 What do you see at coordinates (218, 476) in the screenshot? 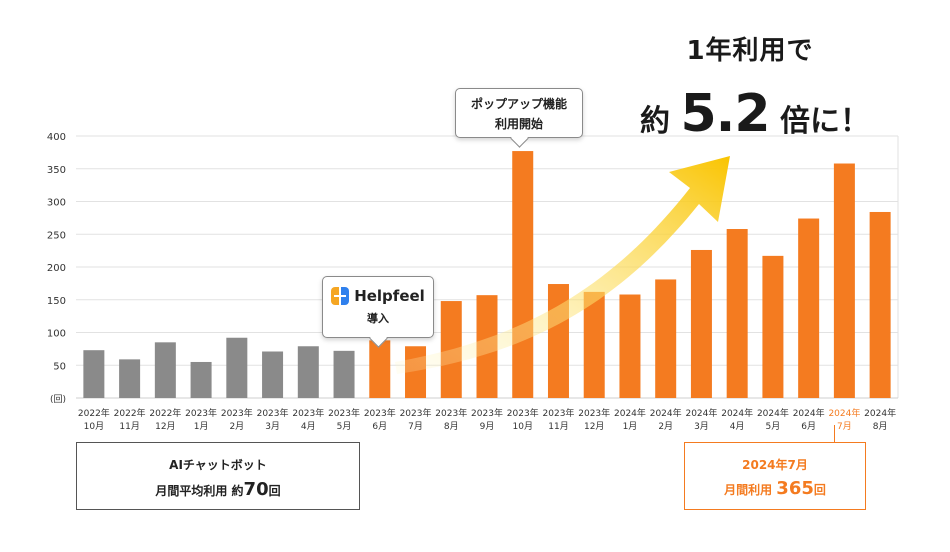
I see `ai-chatbot-summary-box: AIチャットボット 月間平均利用 約70回` at bounding box center [218, 476].